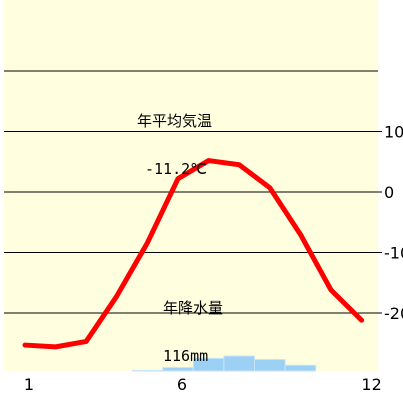  I want to click on precipitation-label: 年降水量, so click(193, 308).